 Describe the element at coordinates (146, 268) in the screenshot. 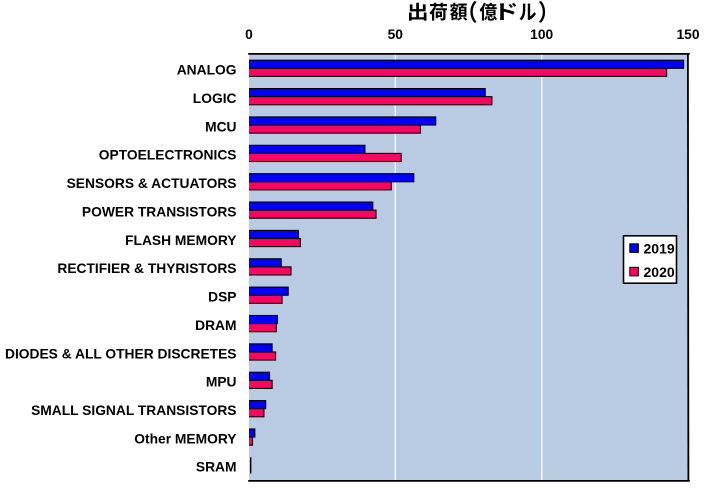

I see `svg-text: RECTIFIER & THYRISTORS` at that location.